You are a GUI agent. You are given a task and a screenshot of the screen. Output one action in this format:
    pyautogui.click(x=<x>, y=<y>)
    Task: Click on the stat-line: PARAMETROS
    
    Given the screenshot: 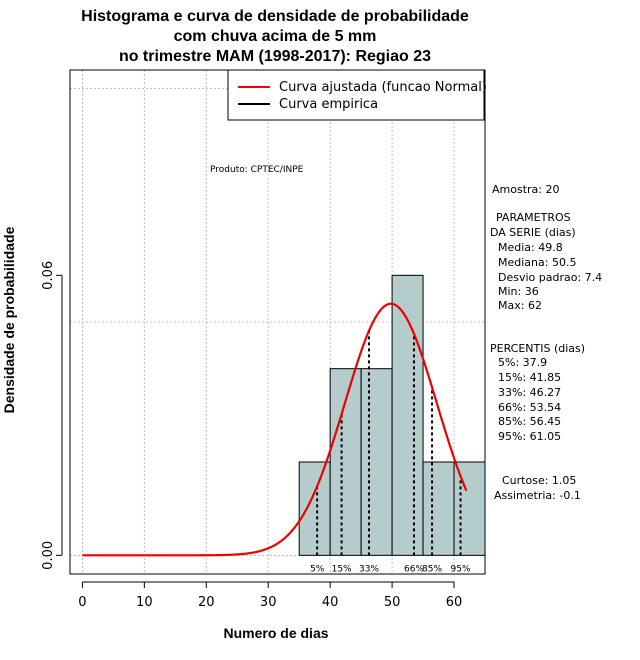 What is the action you would take?
    pyautogui.click(x=533, y=217)
    